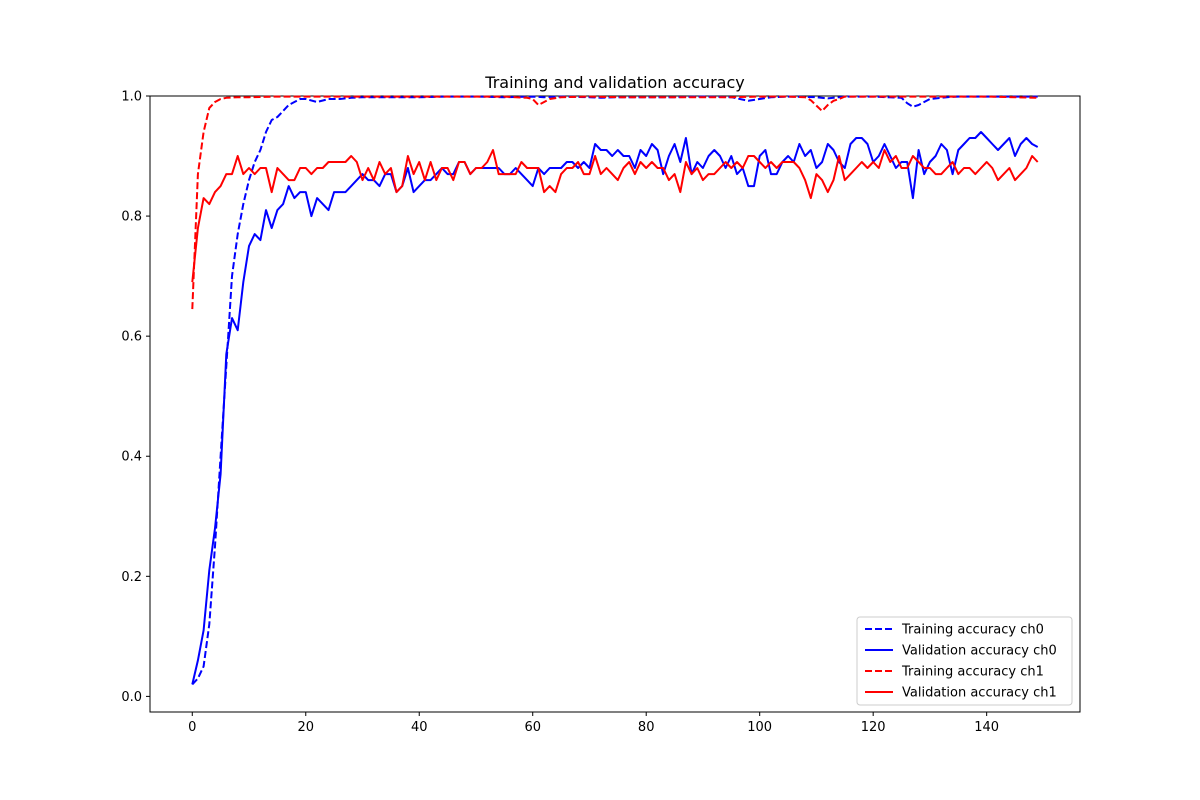 The image size is (1200, 800). What do you see at coordinates (593, 723) in the screenshot?
I see `x-axis: 0 20 40 60 80 100 120 140` at bounding box center [593, 723].